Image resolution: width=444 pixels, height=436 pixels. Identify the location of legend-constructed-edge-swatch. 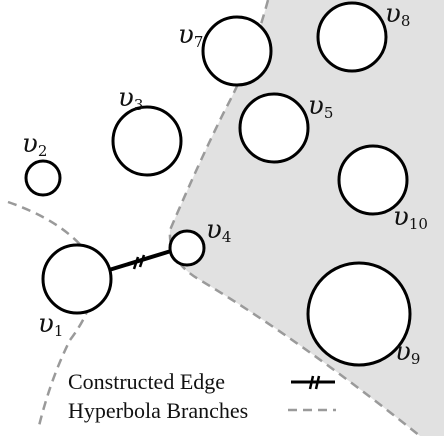
(313, 382).